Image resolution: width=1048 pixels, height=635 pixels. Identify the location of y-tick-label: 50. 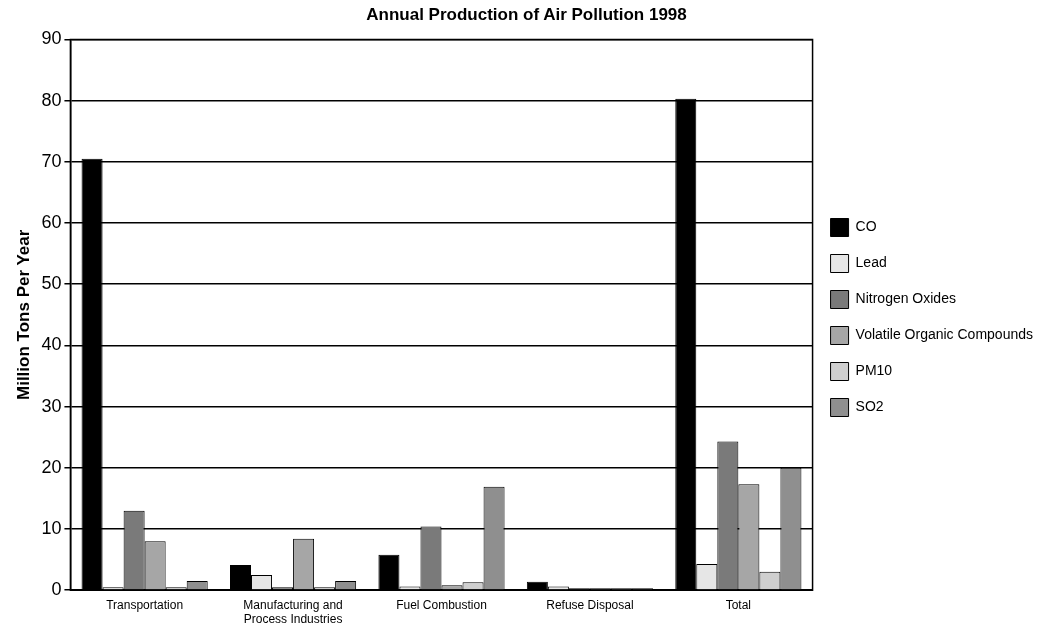
(51, 283).